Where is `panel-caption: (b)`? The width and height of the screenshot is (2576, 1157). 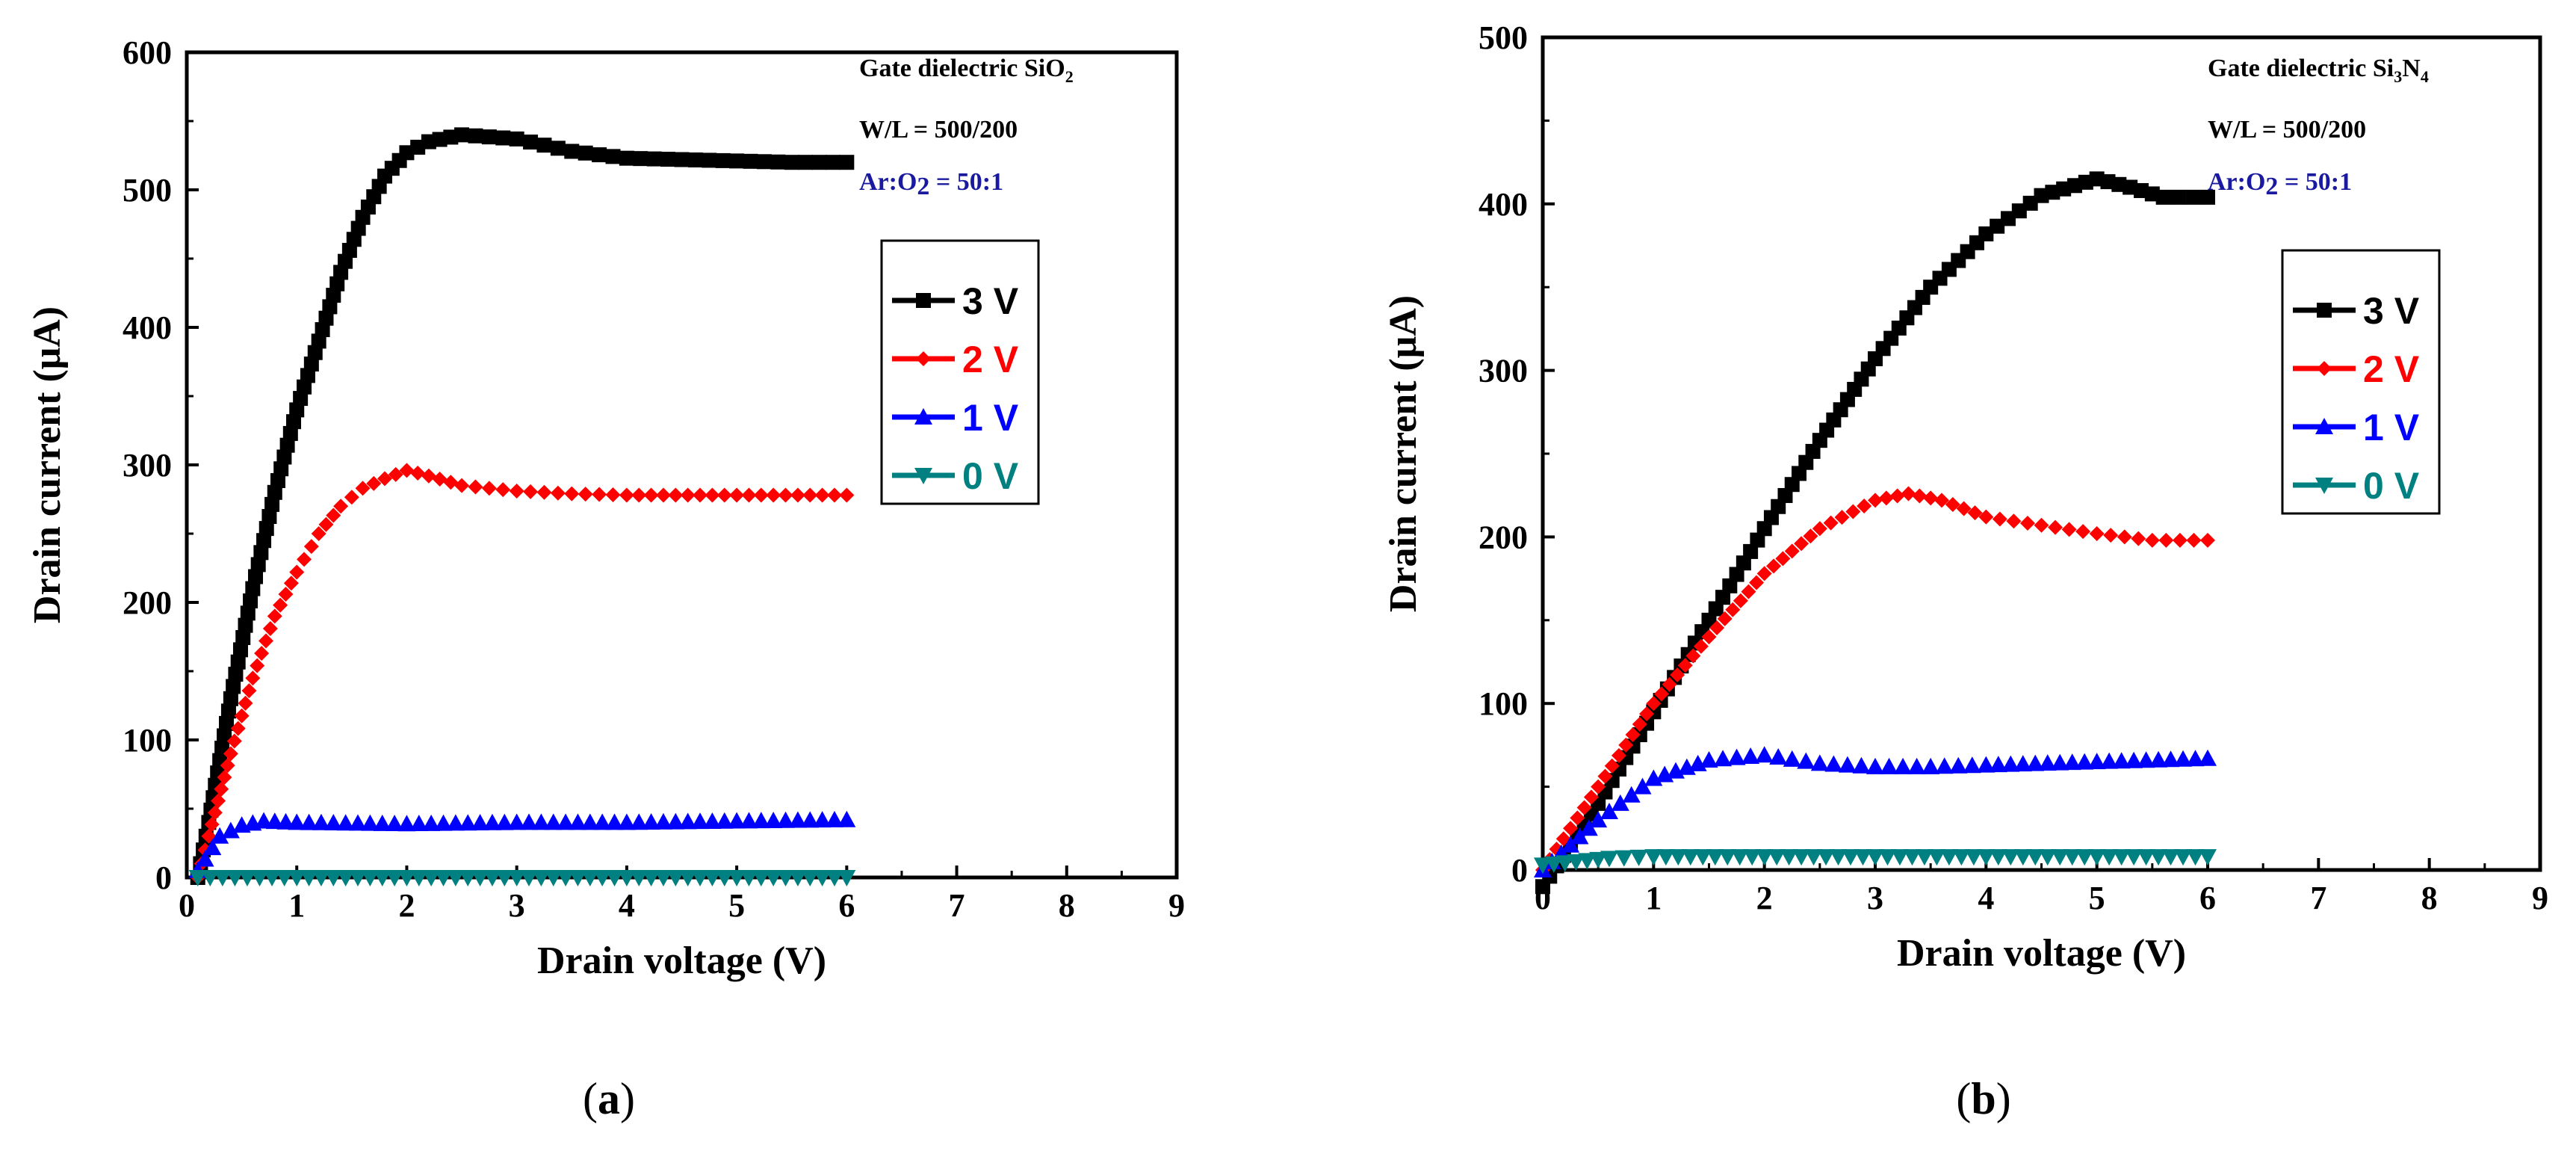
panel-caption: (b) is located at coordinates (1983, 1098).